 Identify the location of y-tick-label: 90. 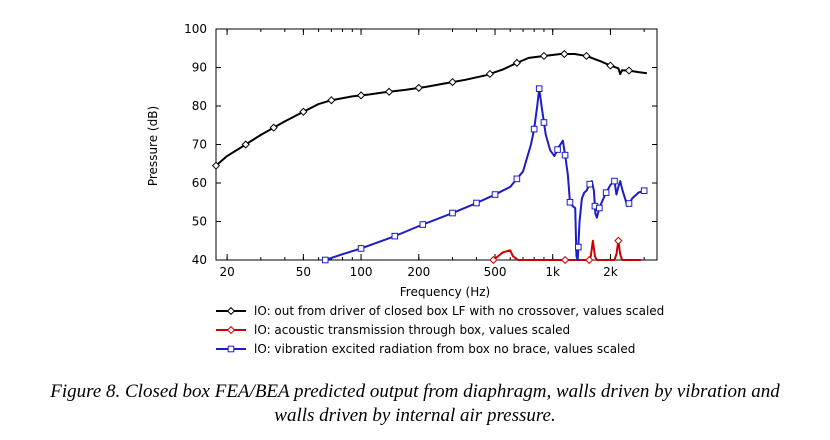
(199, 68).